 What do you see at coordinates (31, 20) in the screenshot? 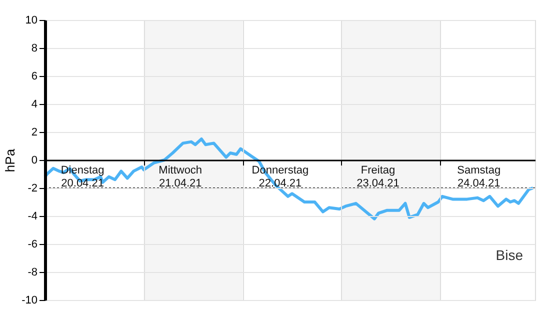
I see `y-tick-label: 10` at bounding box center [31, 20].